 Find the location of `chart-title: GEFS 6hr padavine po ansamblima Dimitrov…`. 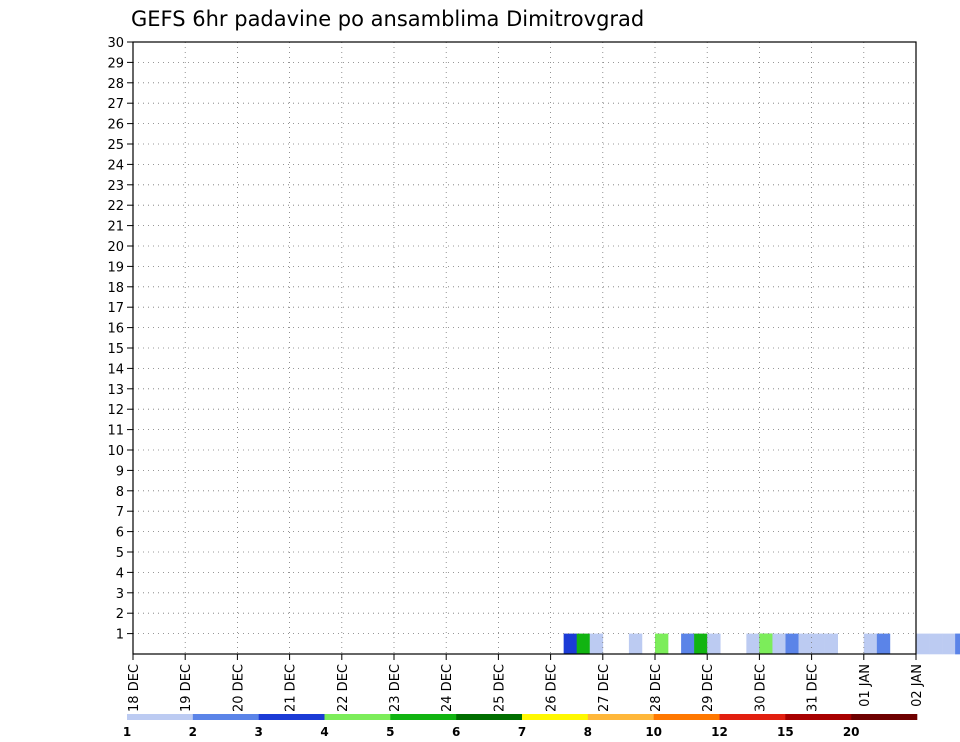

chart-title: GEFS 6hr padavine po ansamblima Dimitrov… is located at coordinates (387, 19).